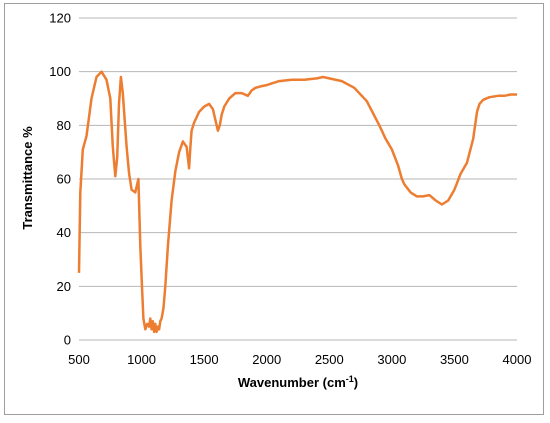 The width and height of the screenshot is (550, 423). I want to click on x-axis-title-main: Wavenumber (cm, so click(292, 382).